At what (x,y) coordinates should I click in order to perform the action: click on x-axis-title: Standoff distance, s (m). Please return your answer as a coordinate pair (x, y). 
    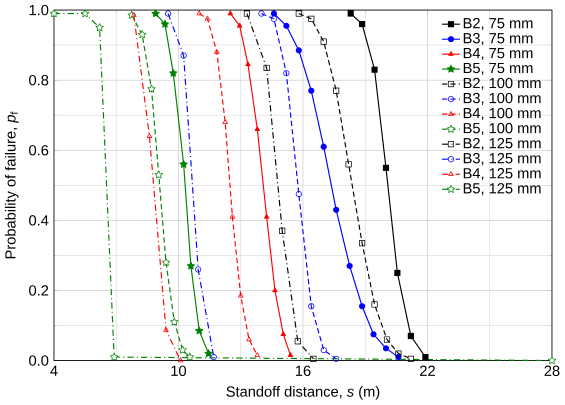
    Looking at the image, I should click on (303, 393).